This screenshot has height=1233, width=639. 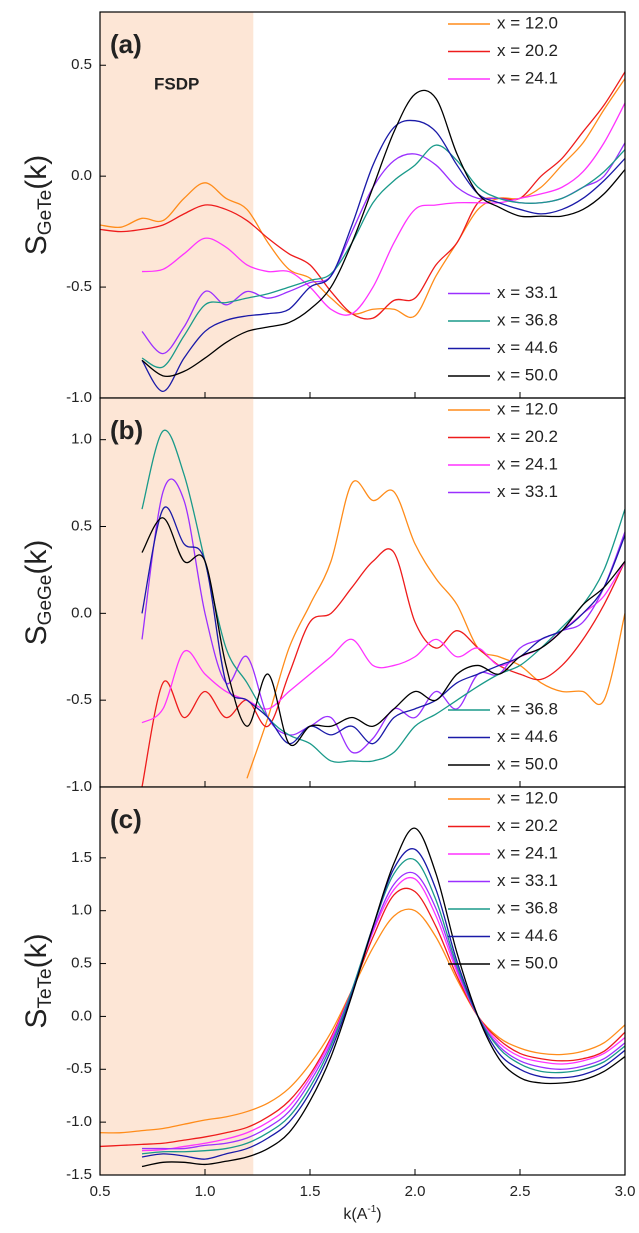 I want to click on y-label-sub: GeGe, so click(x=45, y=600).